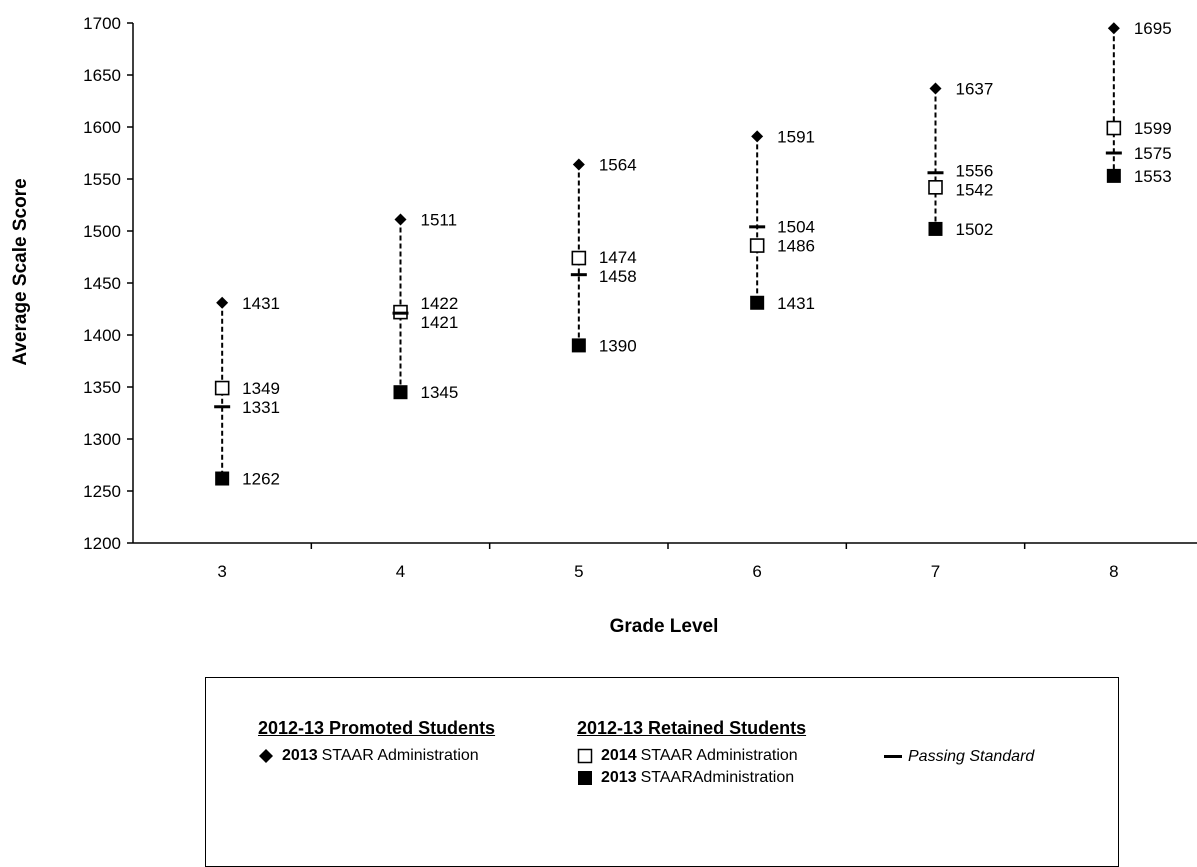 Image resolution: width=1197 pixels, height=867 pixels. Describe the element at coordinates (102, 127) in the screenshot. I see `y-tick-label: 1600` at that location.